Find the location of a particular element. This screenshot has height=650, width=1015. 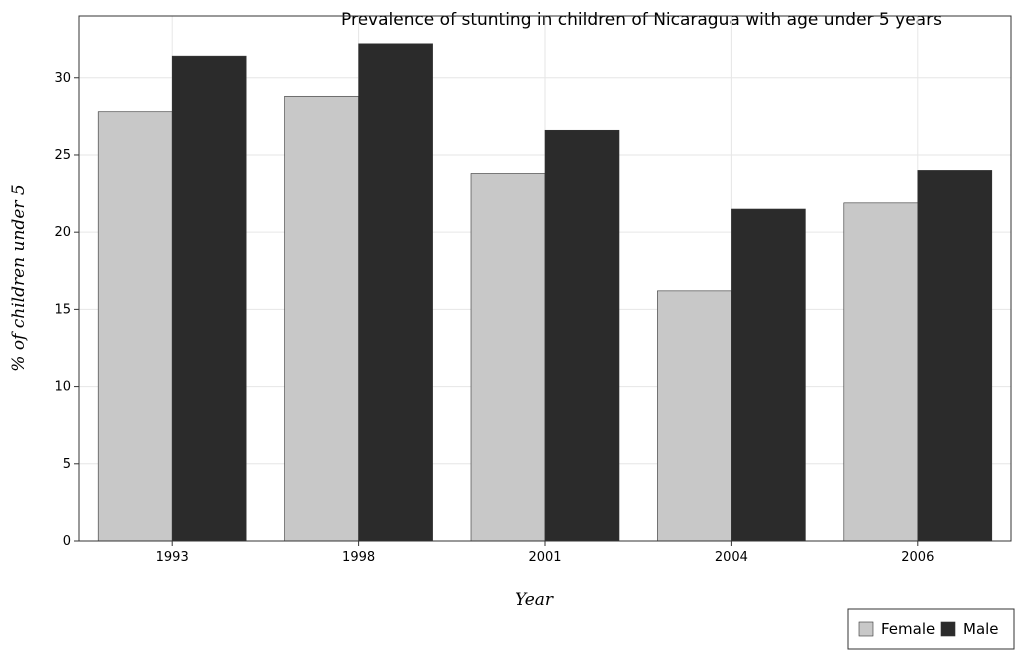

y-tick-label: 30 is located at coordinates (62, 78).